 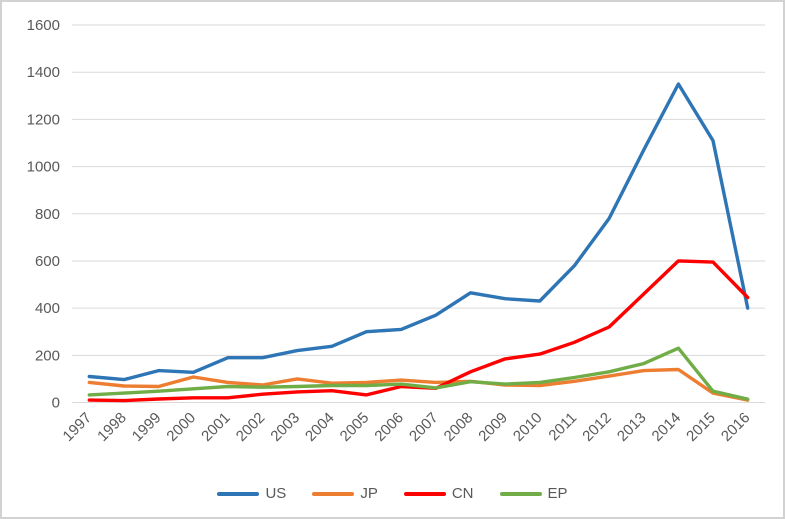 What do you see at coordinates (285, 427) in the screenshot?
I see `x-axis-tick-label: 2003` at bounding box center [285, 427].